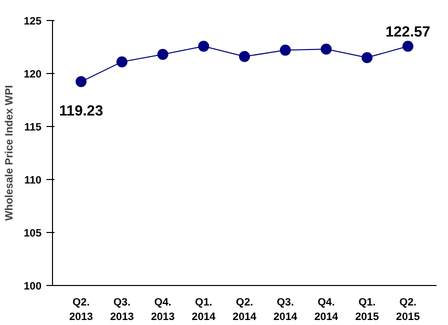 Image resolution: width=448 pixels, height=325 pixels. What do you see at coordinates (407, 32) in the screenshot?
I see `data-label: 122.57` at bounding box center [407, 32].